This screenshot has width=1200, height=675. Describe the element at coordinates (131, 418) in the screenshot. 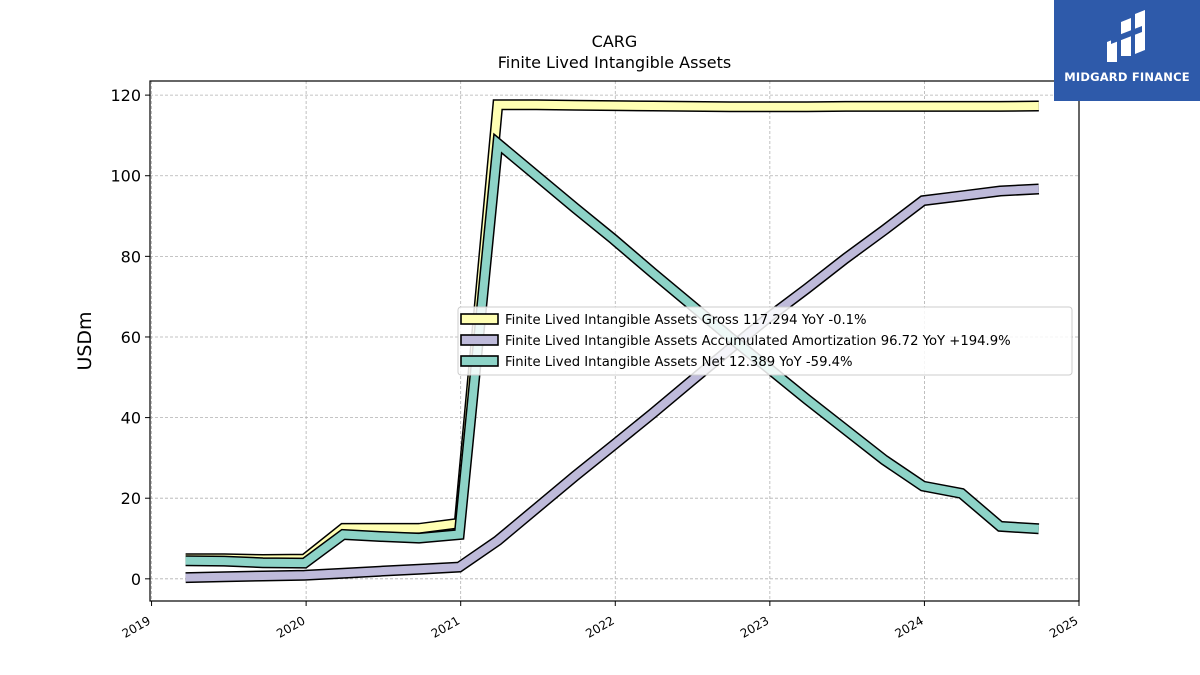

I see `y-tick-label: 40` at that location.